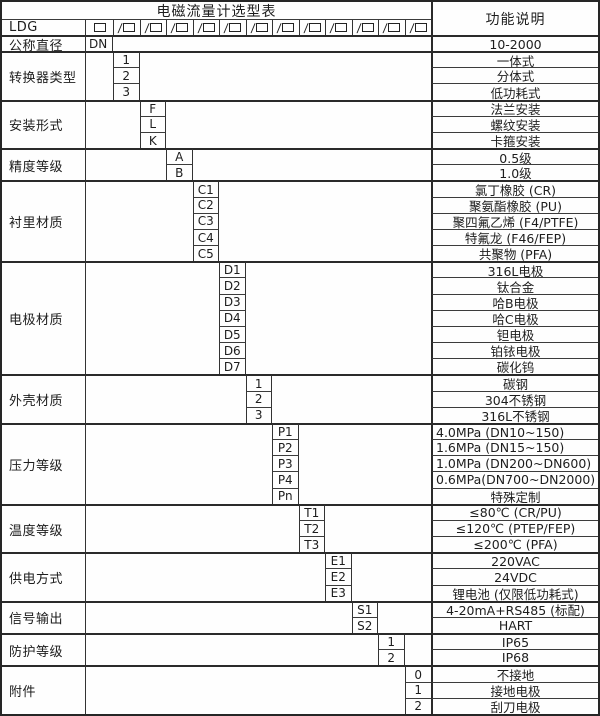 The image size is (600, 716). What do you see at coordinates (514, 269) in the screenshot?
I see `function-desc: 316L电极` at bounding box center [514, 269].